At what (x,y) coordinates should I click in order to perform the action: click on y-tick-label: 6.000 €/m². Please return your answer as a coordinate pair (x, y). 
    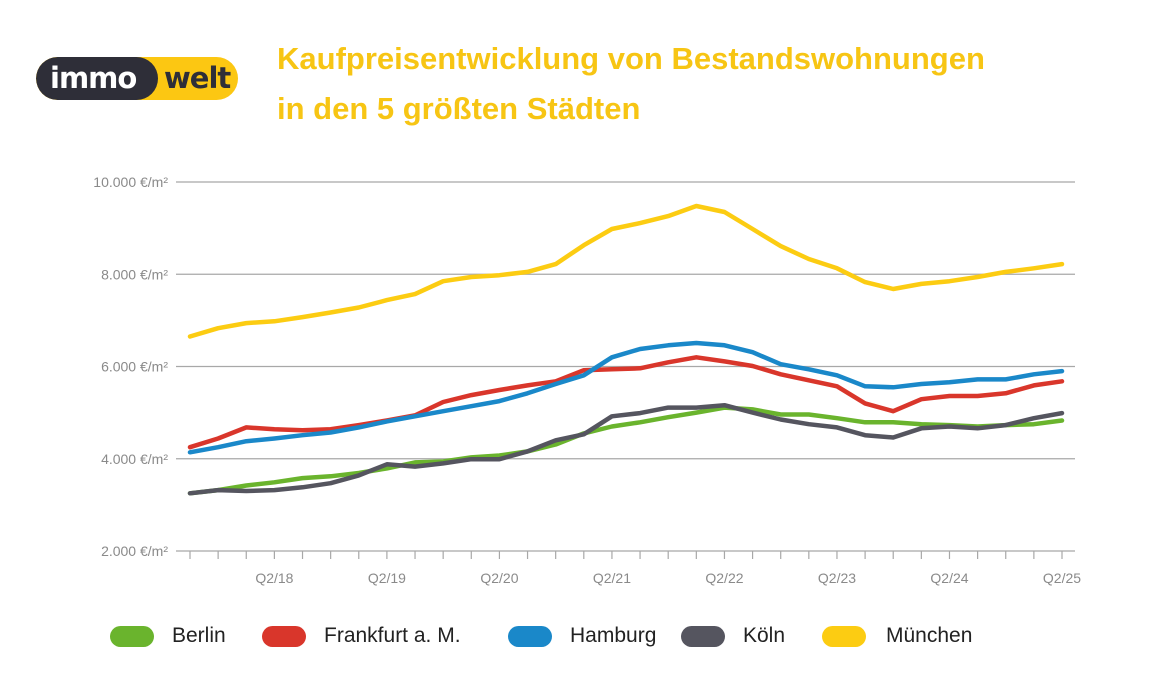
    Looking at the image, I should click on (134, 367).